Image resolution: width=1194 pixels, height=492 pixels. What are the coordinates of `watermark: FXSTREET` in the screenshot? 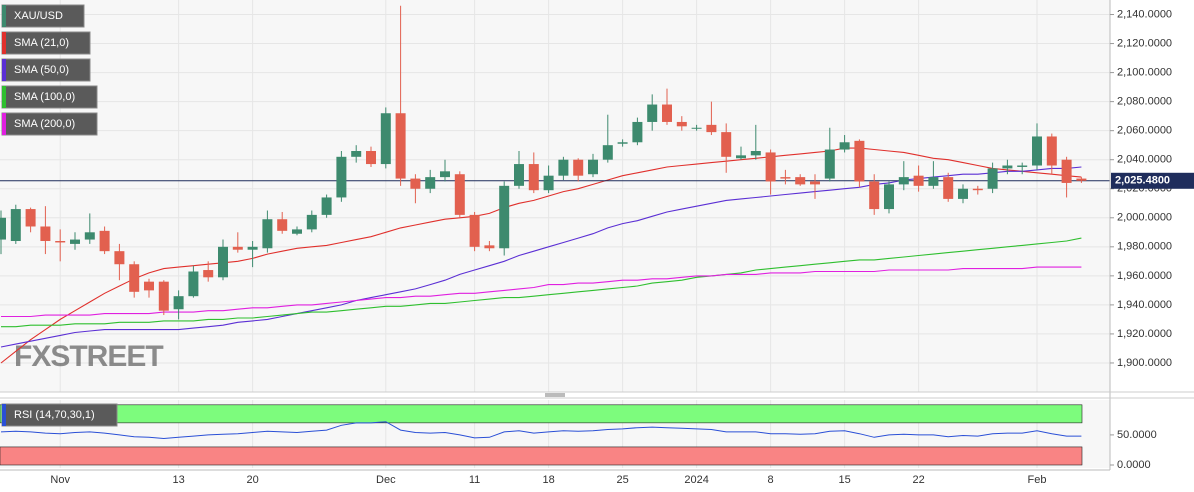 It's located at (88, 356).